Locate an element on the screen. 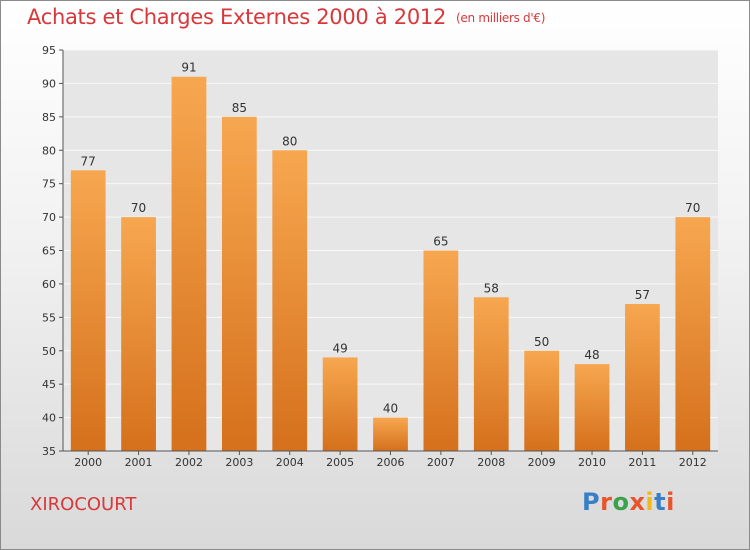  x-tick-label-2010: 2010 is located at coordinates (592, 462).